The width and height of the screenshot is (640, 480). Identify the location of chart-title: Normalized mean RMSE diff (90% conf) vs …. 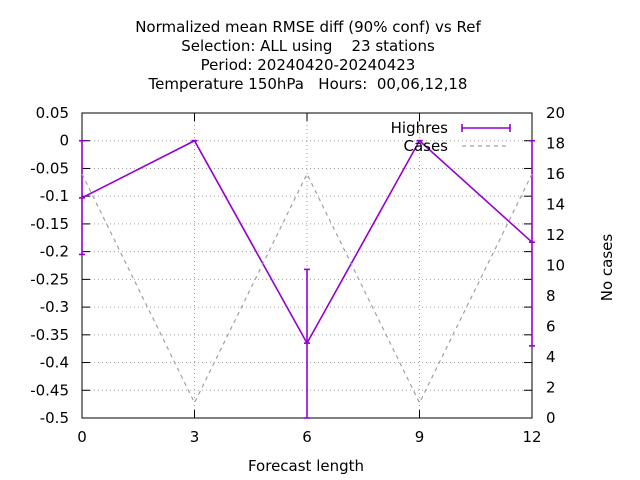
(308, 55).